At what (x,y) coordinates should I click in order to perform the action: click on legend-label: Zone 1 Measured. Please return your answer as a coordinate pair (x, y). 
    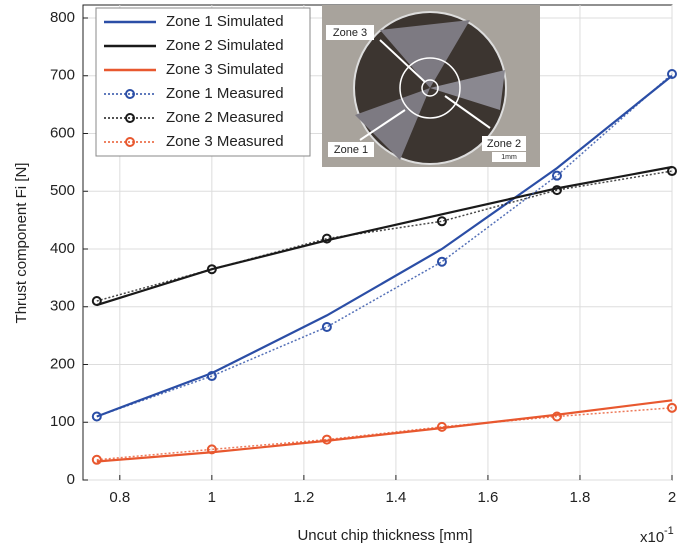
    Looking at the image, I should click on (225, 93).